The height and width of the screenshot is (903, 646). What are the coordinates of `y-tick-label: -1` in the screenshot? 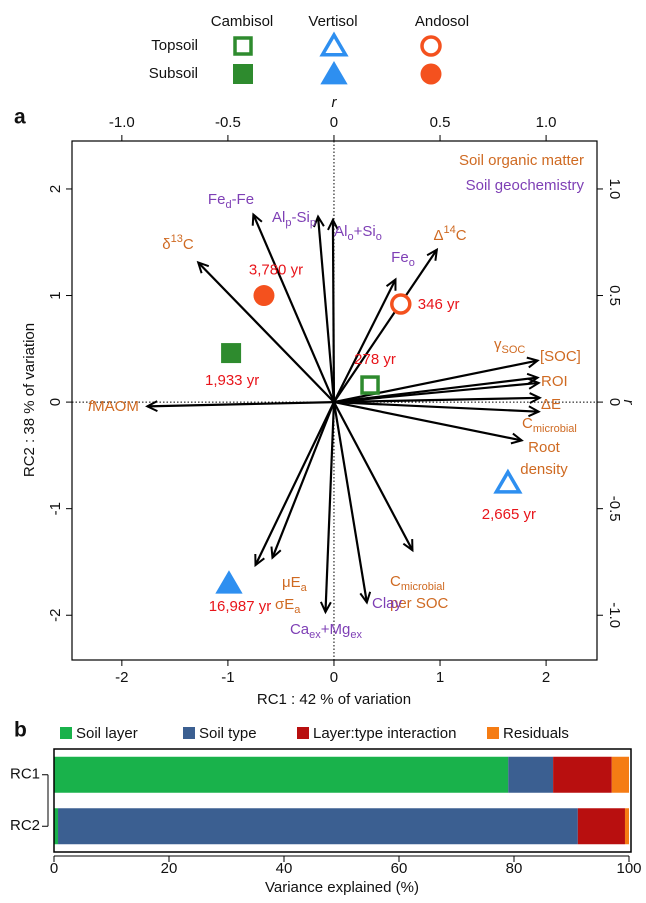 It's located at (55, 508).